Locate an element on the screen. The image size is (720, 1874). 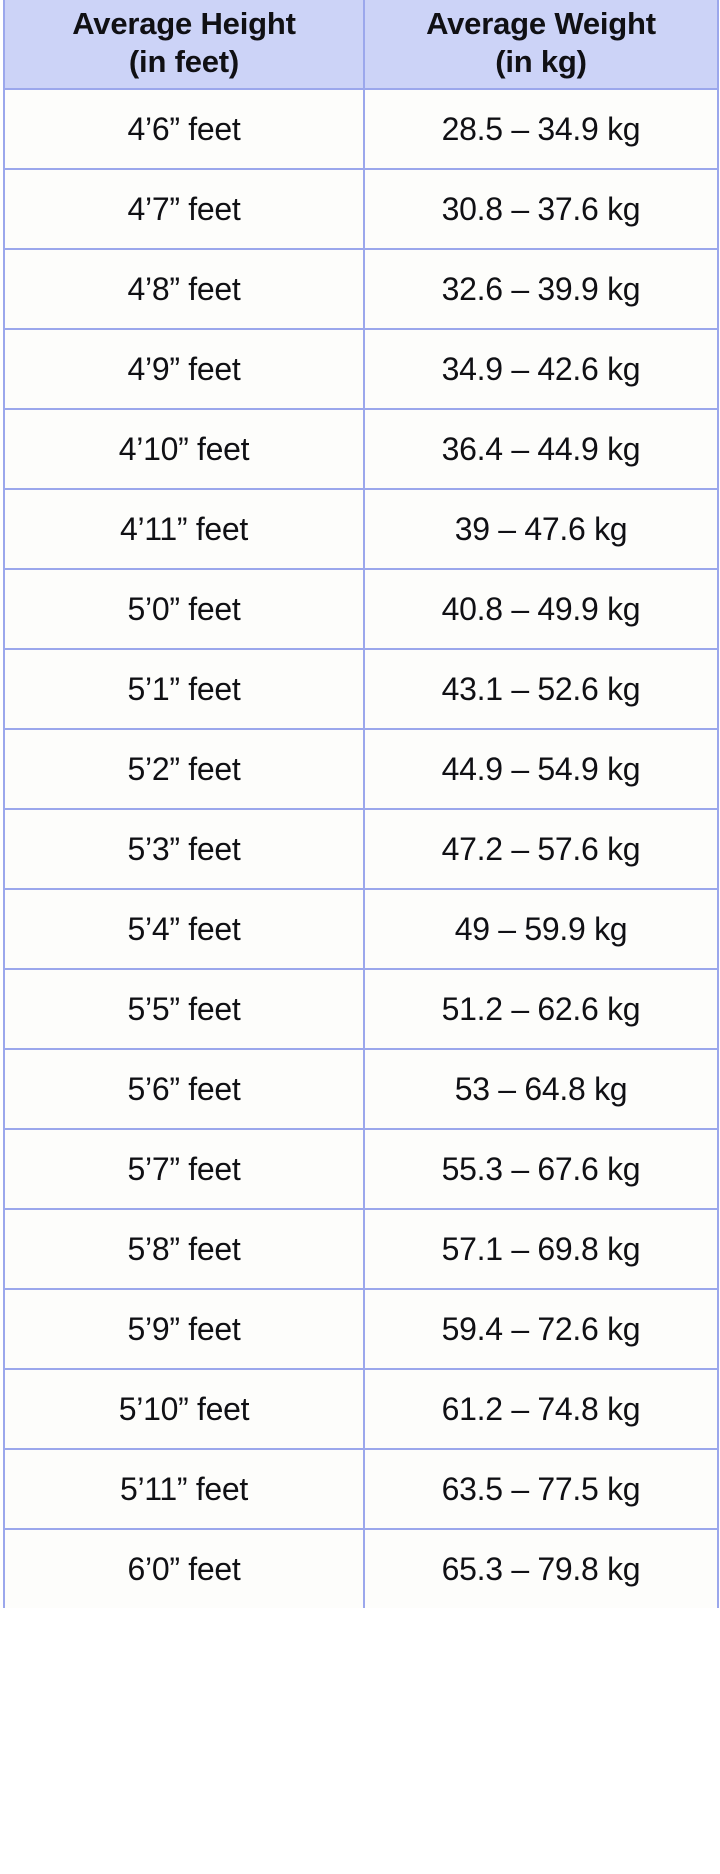
cell-height: 5’7” feet is located at coordinates (184, 1169).